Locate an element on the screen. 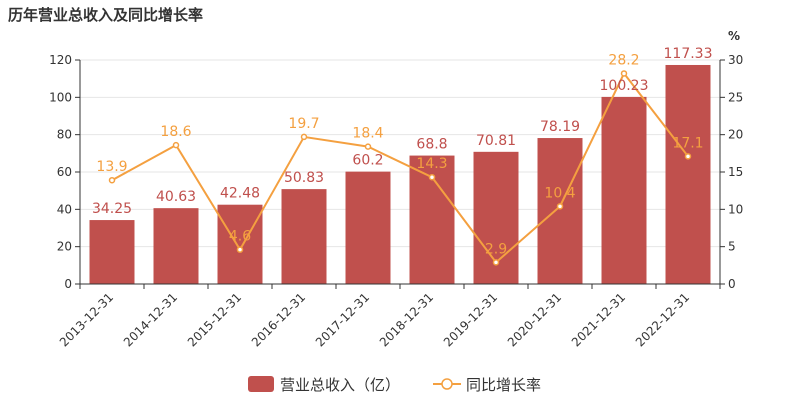 The image size is (800, 400). x-tick-label: 2013-12-31 is located at coordinates (86, 319).